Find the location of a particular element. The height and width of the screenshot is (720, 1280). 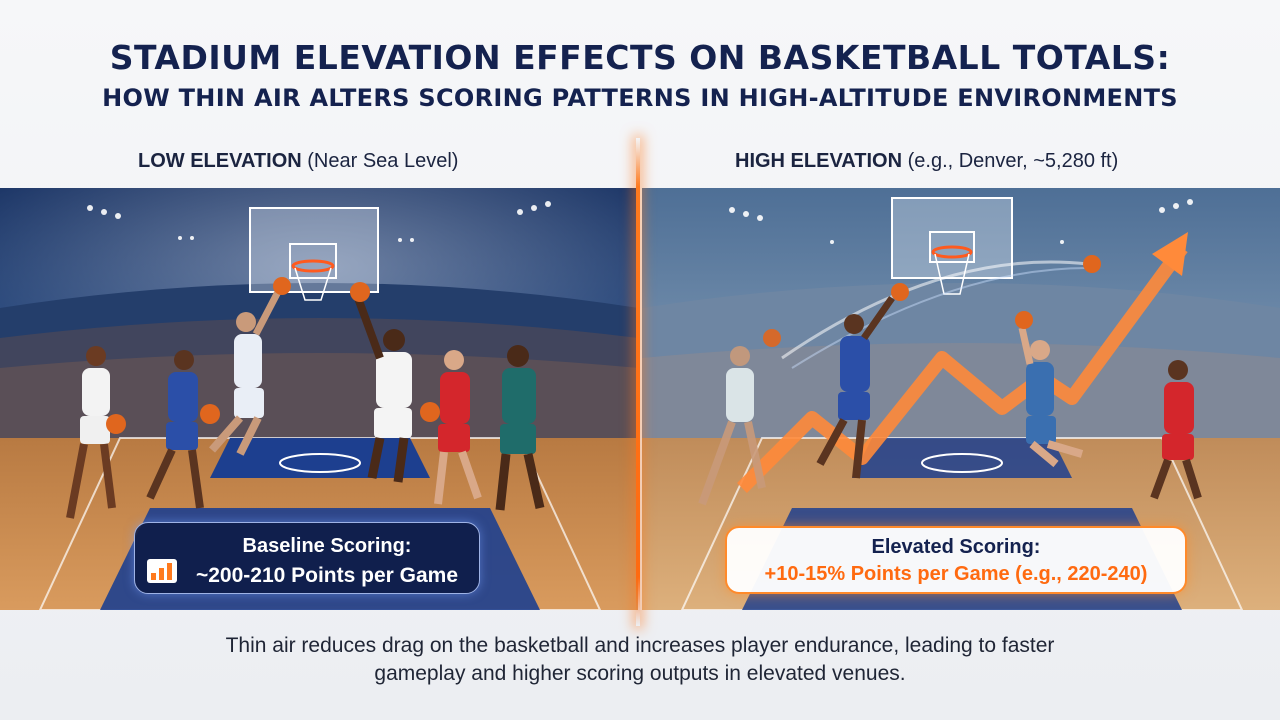

panel-divider is located at coordinates (638, 382).